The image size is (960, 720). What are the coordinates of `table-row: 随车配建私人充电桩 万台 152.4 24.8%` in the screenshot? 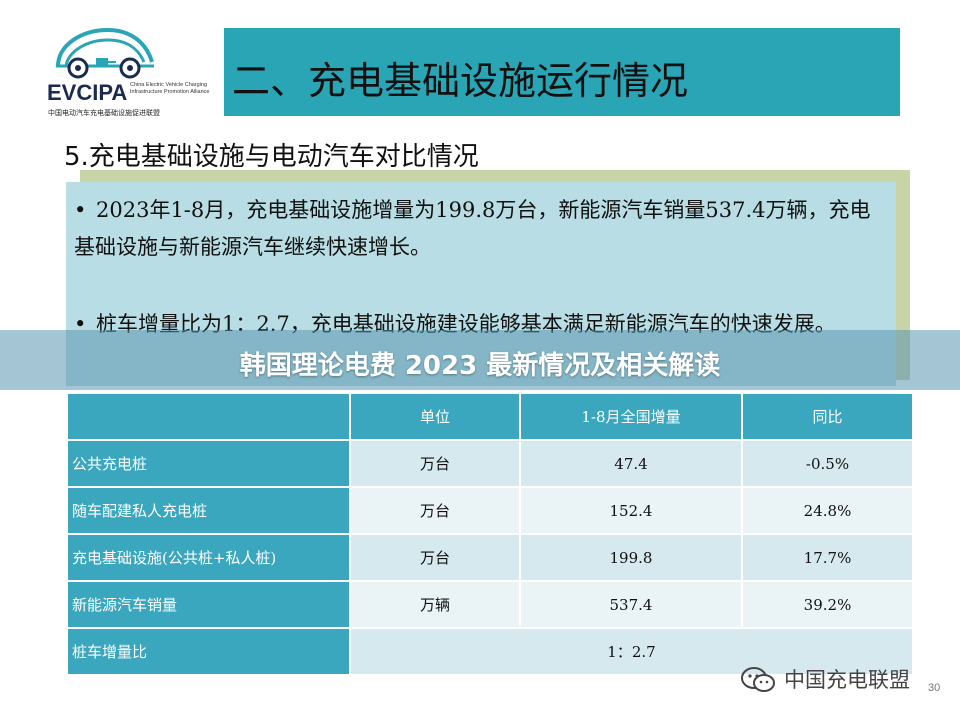 It's located at (490, 510).